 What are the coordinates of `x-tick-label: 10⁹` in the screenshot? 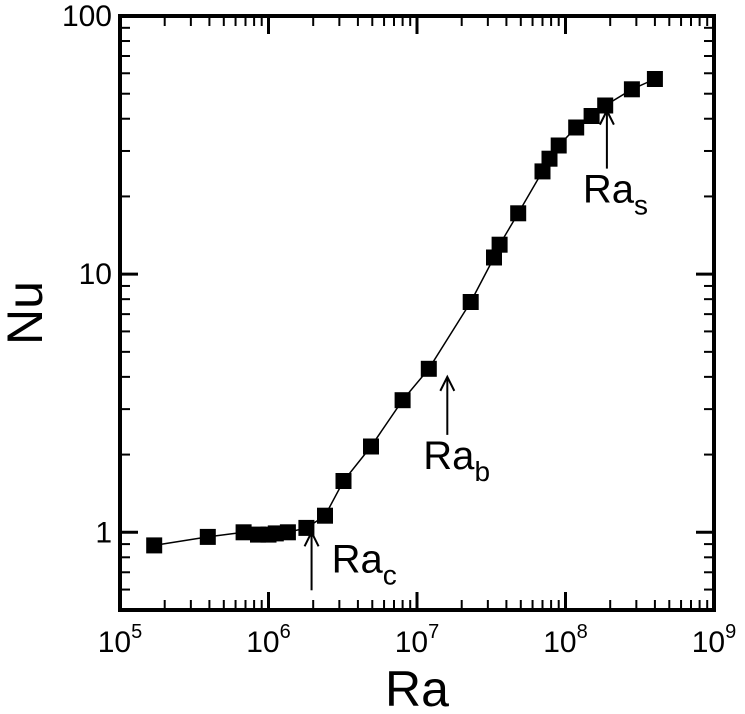 It's located at (714, 640).